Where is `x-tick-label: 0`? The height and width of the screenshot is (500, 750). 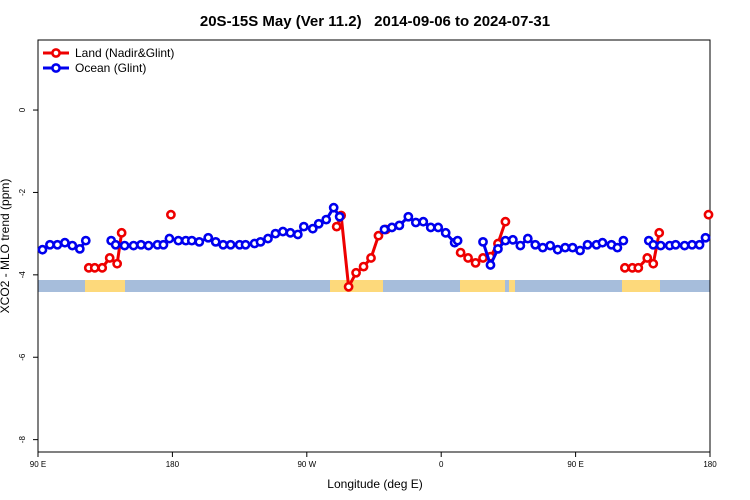 x-tick-label: 0 is located at coordinates (441, 464).